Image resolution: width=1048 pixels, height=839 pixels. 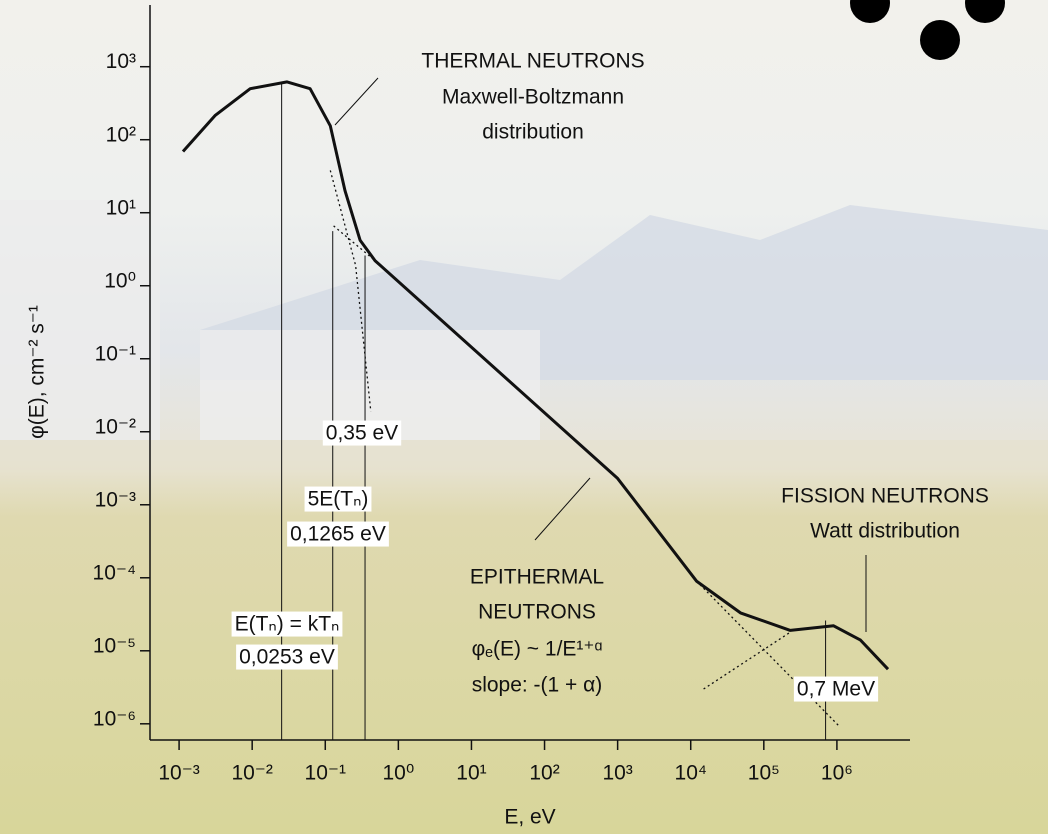 I want to click on y-tick-label: 10⁻⁴, so click(x=114, y=572).